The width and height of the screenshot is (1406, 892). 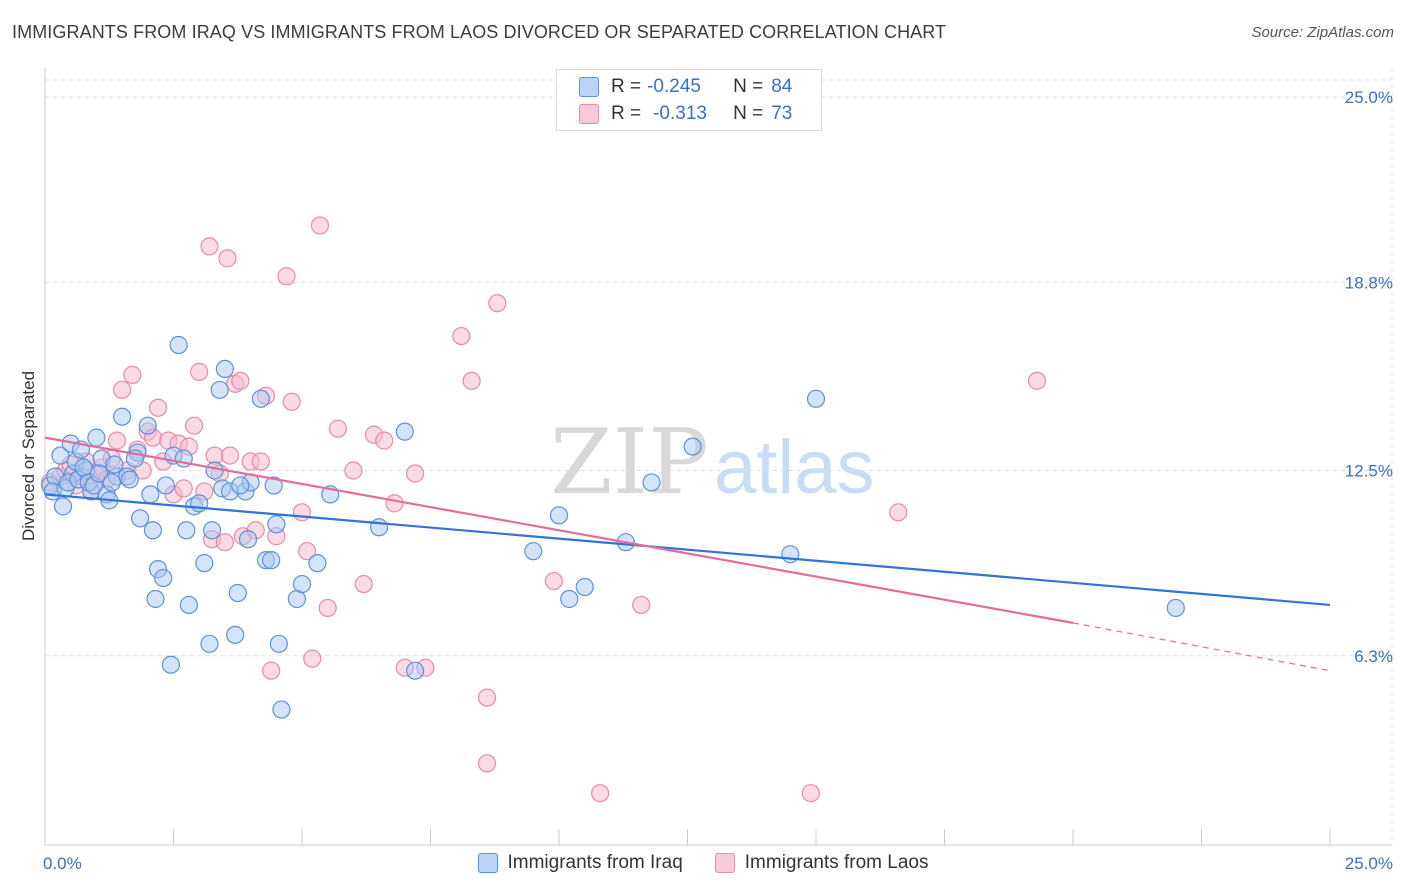 I want to click on legend-n-value: 84, so click(x=782, y=86).